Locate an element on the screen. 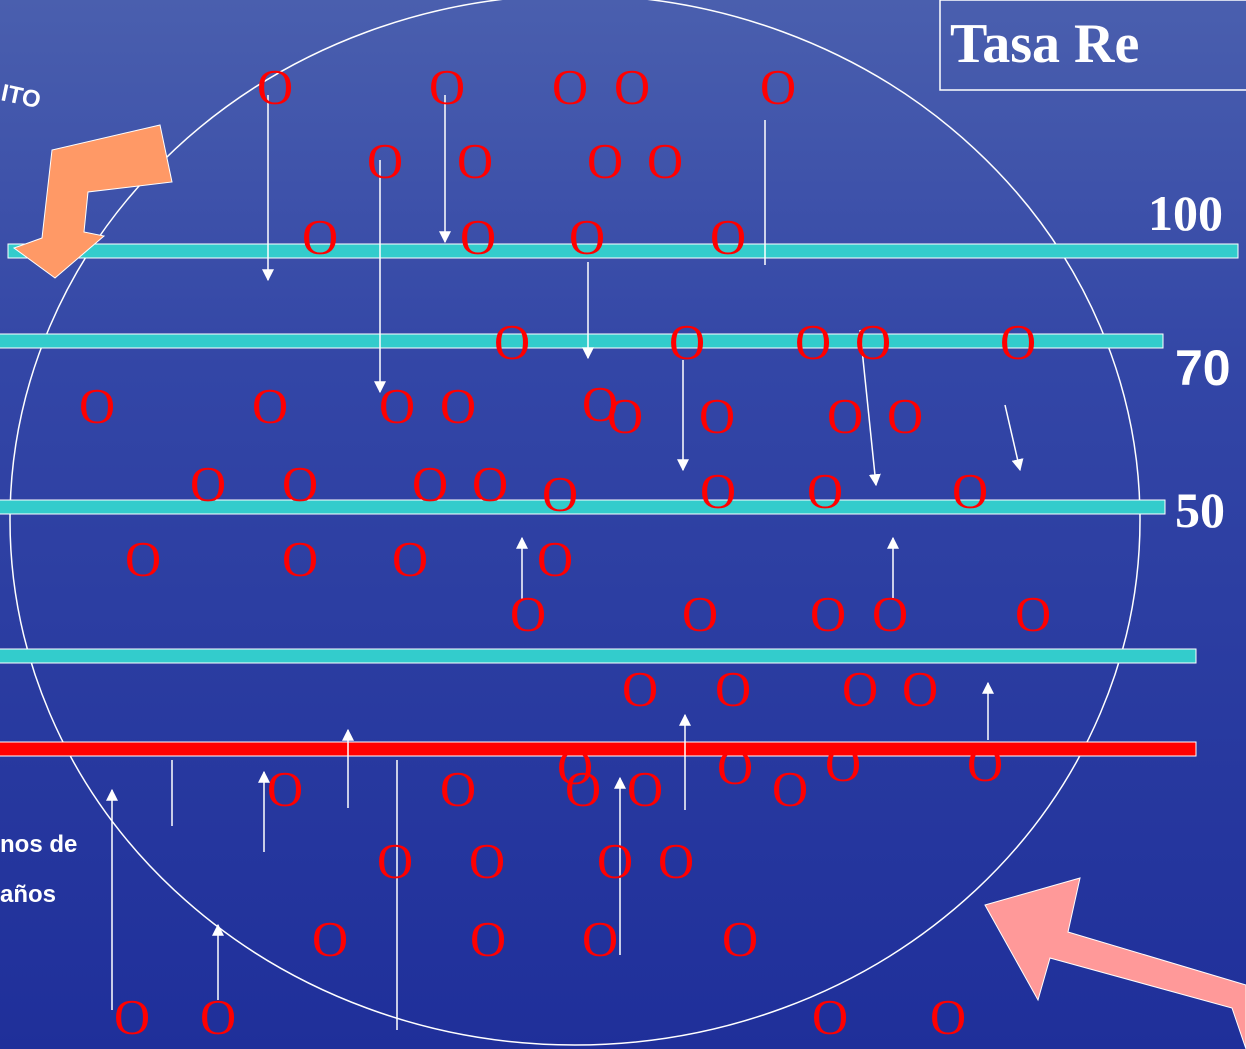  threshold-line is located at coordinates (598, 749).